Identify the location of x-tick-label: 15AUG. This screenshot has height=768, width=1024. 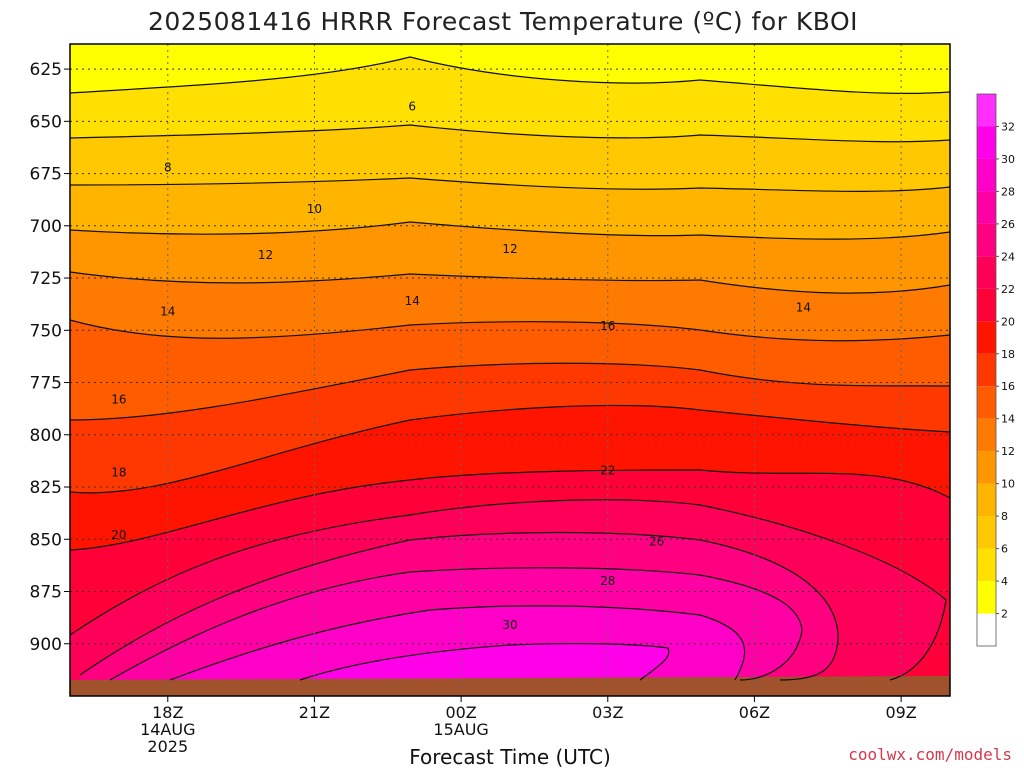
(460, 729).